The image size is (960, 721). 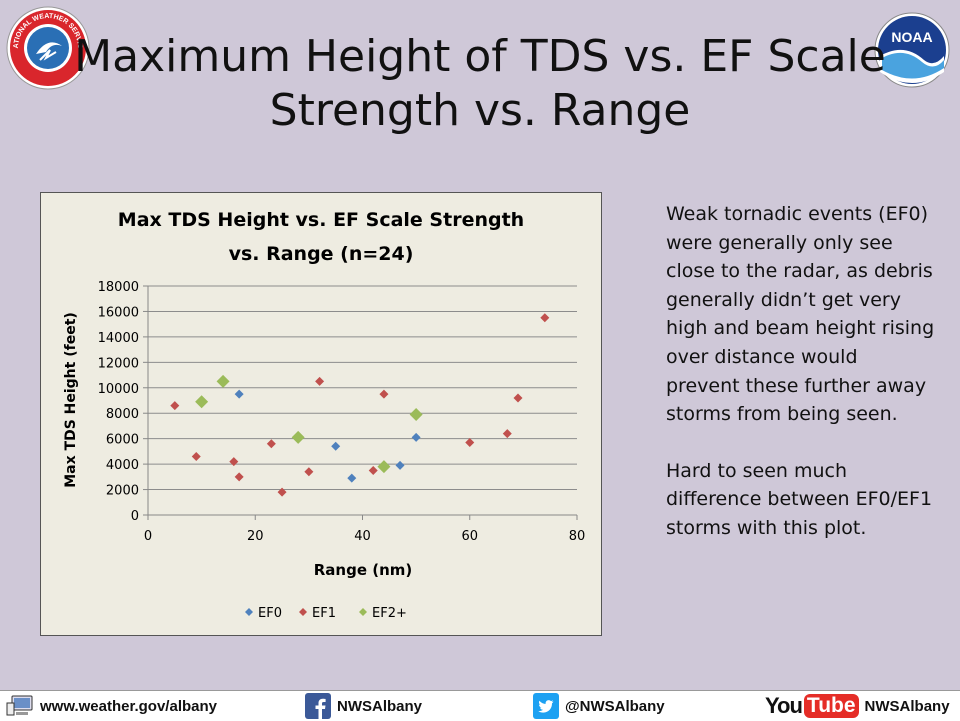 I want to click on facebook-icon, so click(x=318, y=706).